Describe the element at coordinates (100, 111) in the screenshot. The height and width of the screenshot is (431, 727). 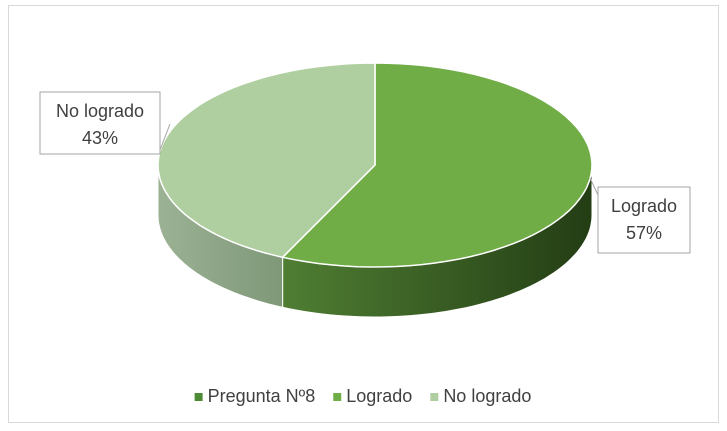
I see `data-label-name: No logrado` at that location.